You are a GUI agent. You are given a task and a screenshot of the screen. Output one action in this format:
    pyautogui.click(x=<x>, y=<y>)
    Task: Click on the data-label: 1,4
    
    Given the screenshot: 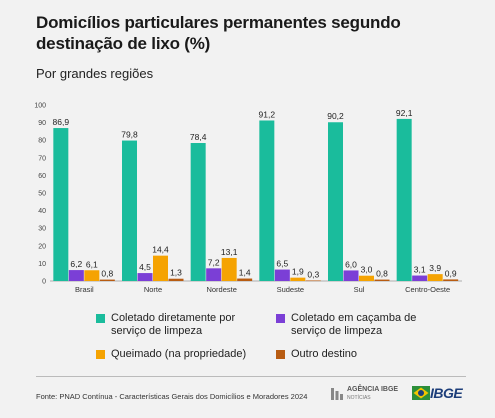 What is the action you would take?
    pyautogui.click(x=245, y=273)
    